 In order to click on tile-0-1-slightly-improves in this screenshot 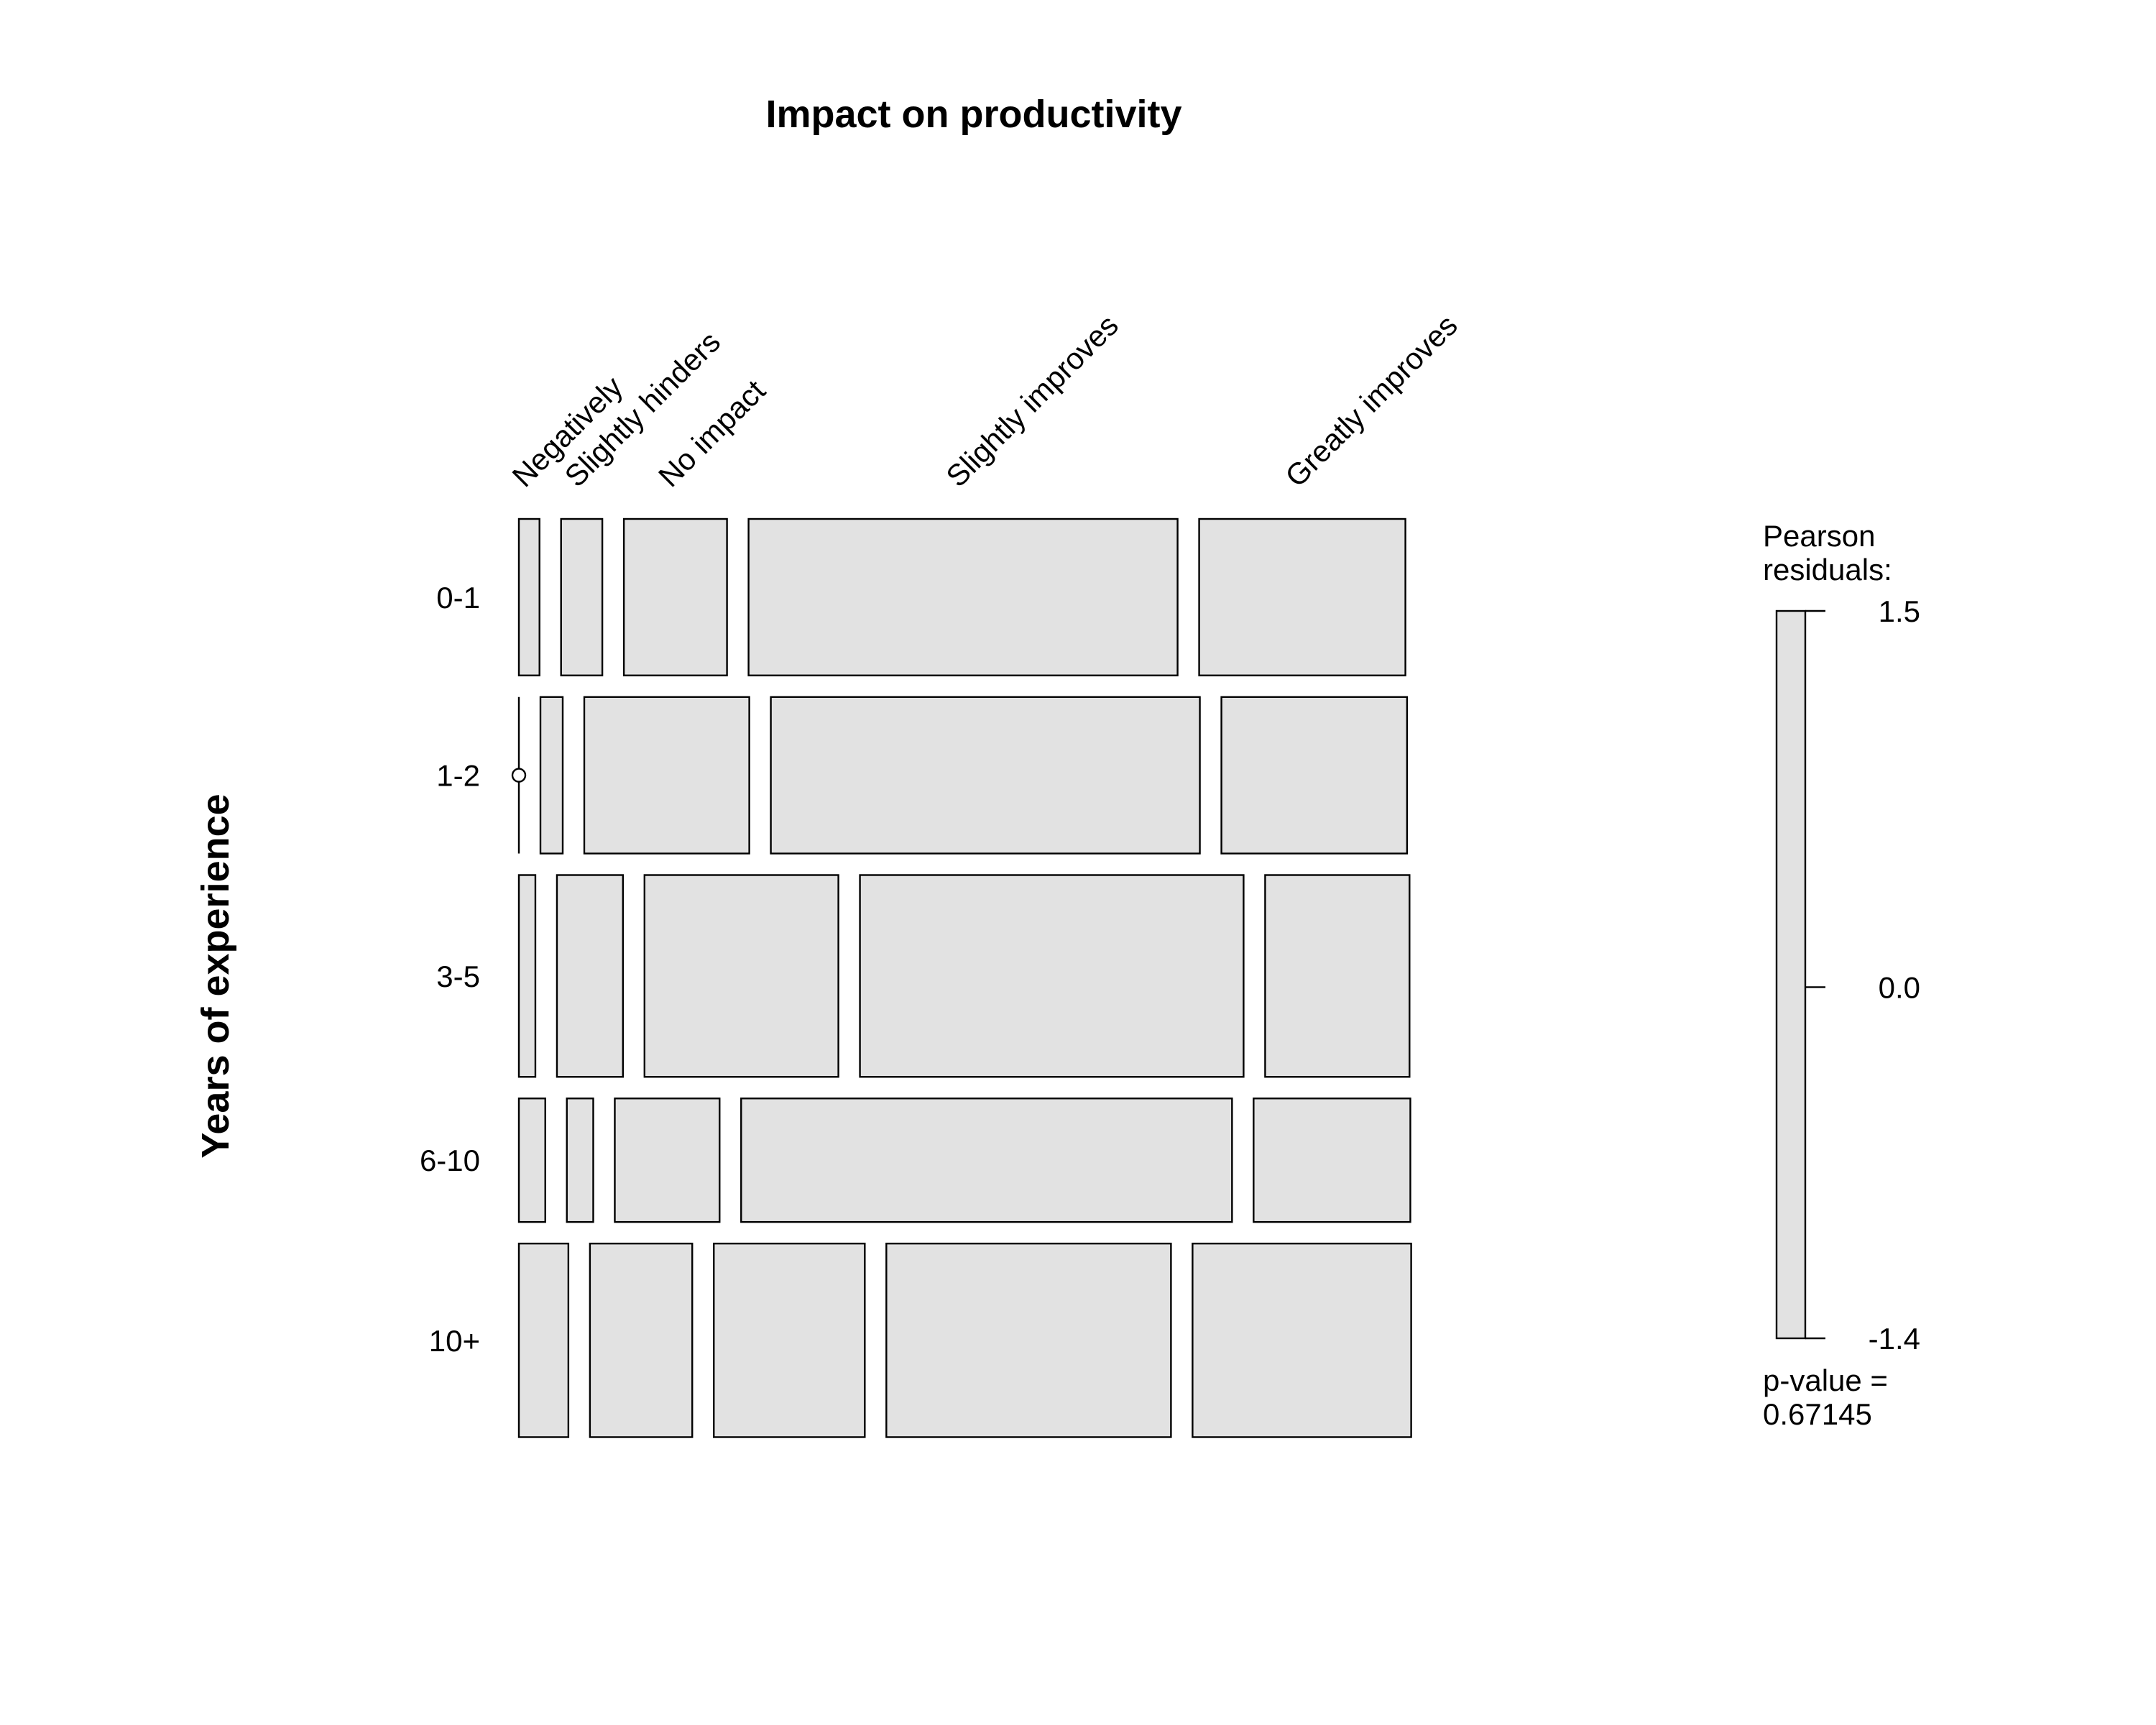, I will do `click(963, 597)`.